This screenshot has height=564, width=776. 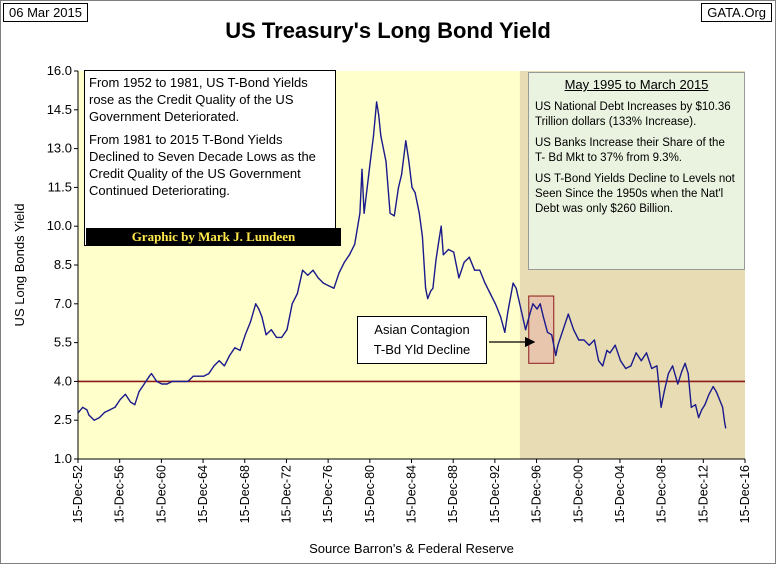 What do you see at coordinates (745, 494) in the screenshot?
I see `x-tick-label-16: 15-Dec-16` at bounding box center [745, 494].